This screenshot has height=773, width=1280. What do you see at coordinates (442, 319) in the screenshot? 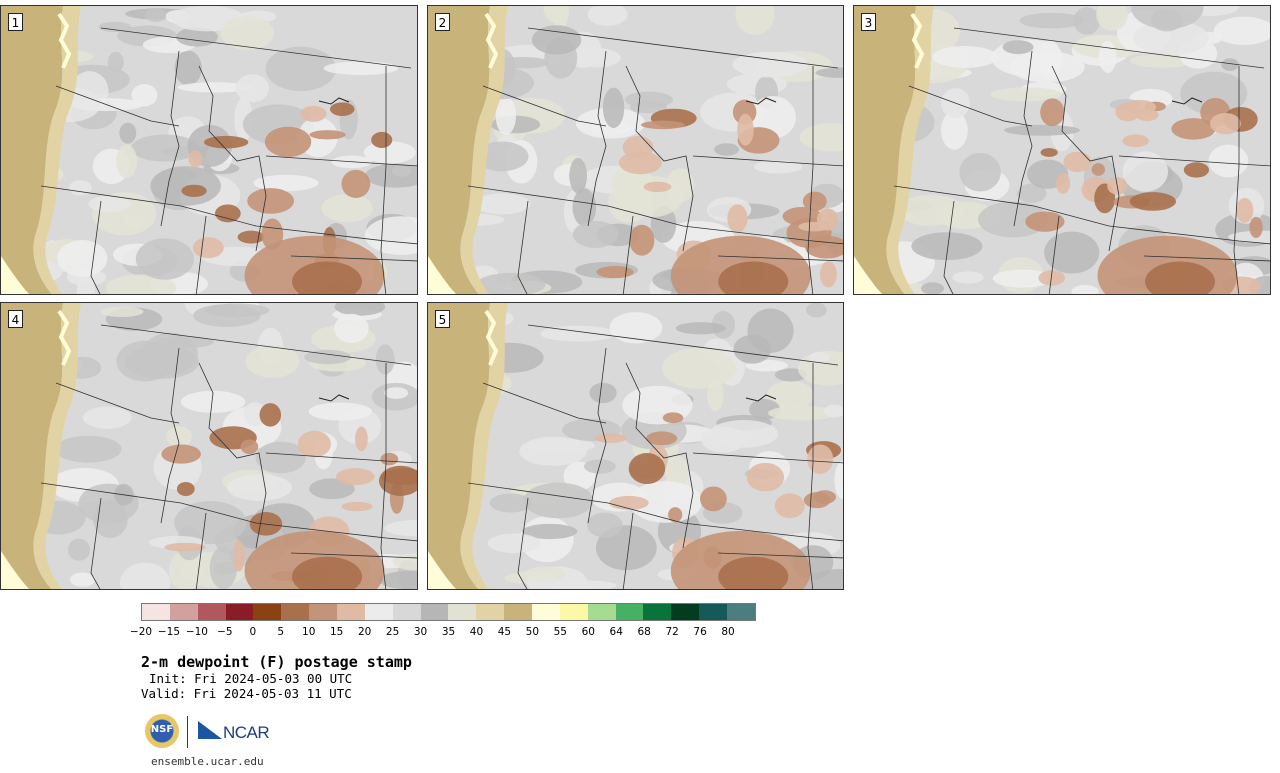
I see `panel-number: 5` at bounding box center [442, 319].